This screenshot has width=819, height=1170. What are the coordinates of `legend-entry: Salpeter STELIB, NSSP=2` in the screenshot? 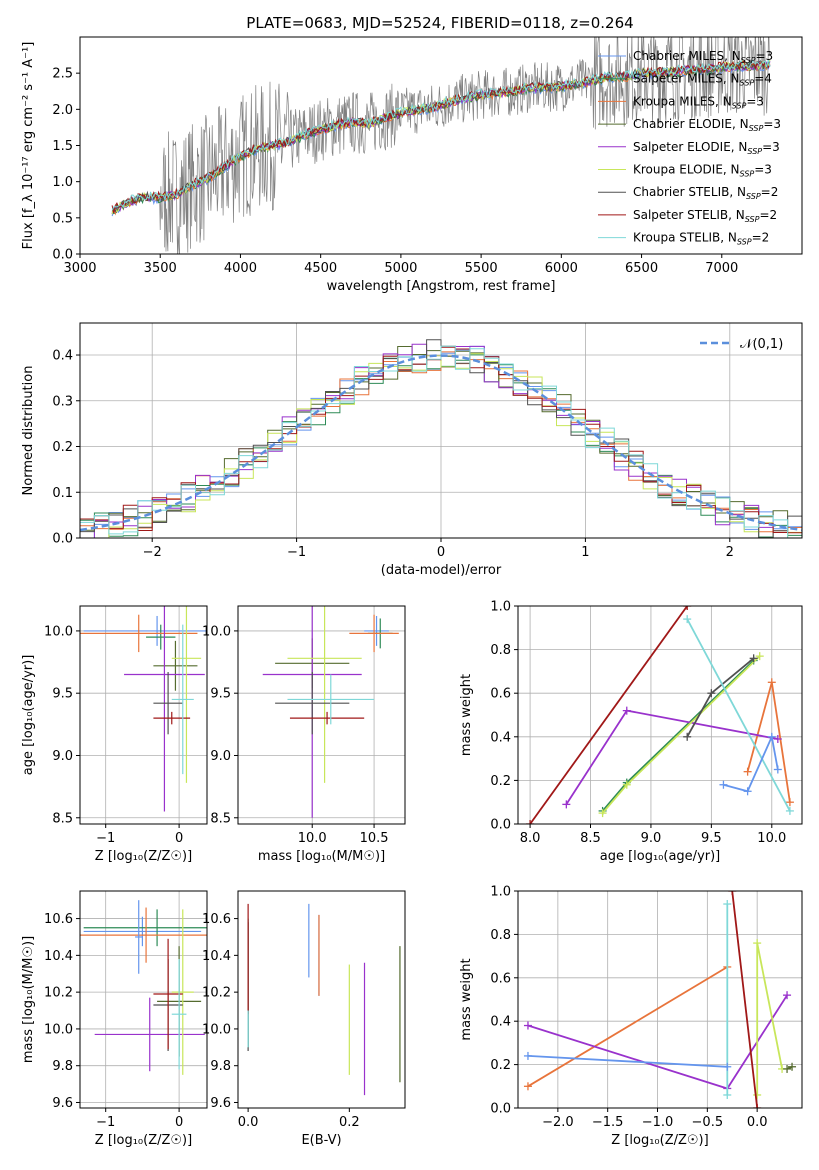 It's located at (705, 216).